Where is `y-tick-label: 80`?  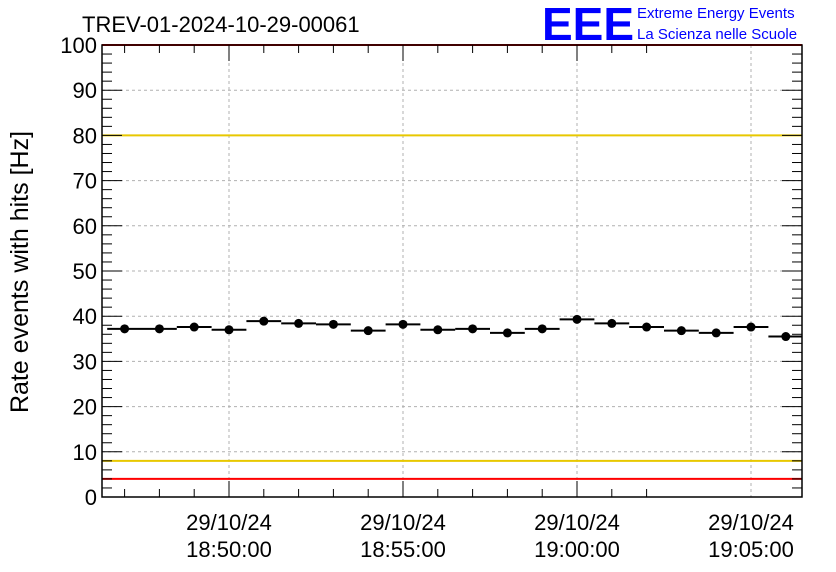
y-tick-label: 80 is located at coordinates (85, 135).